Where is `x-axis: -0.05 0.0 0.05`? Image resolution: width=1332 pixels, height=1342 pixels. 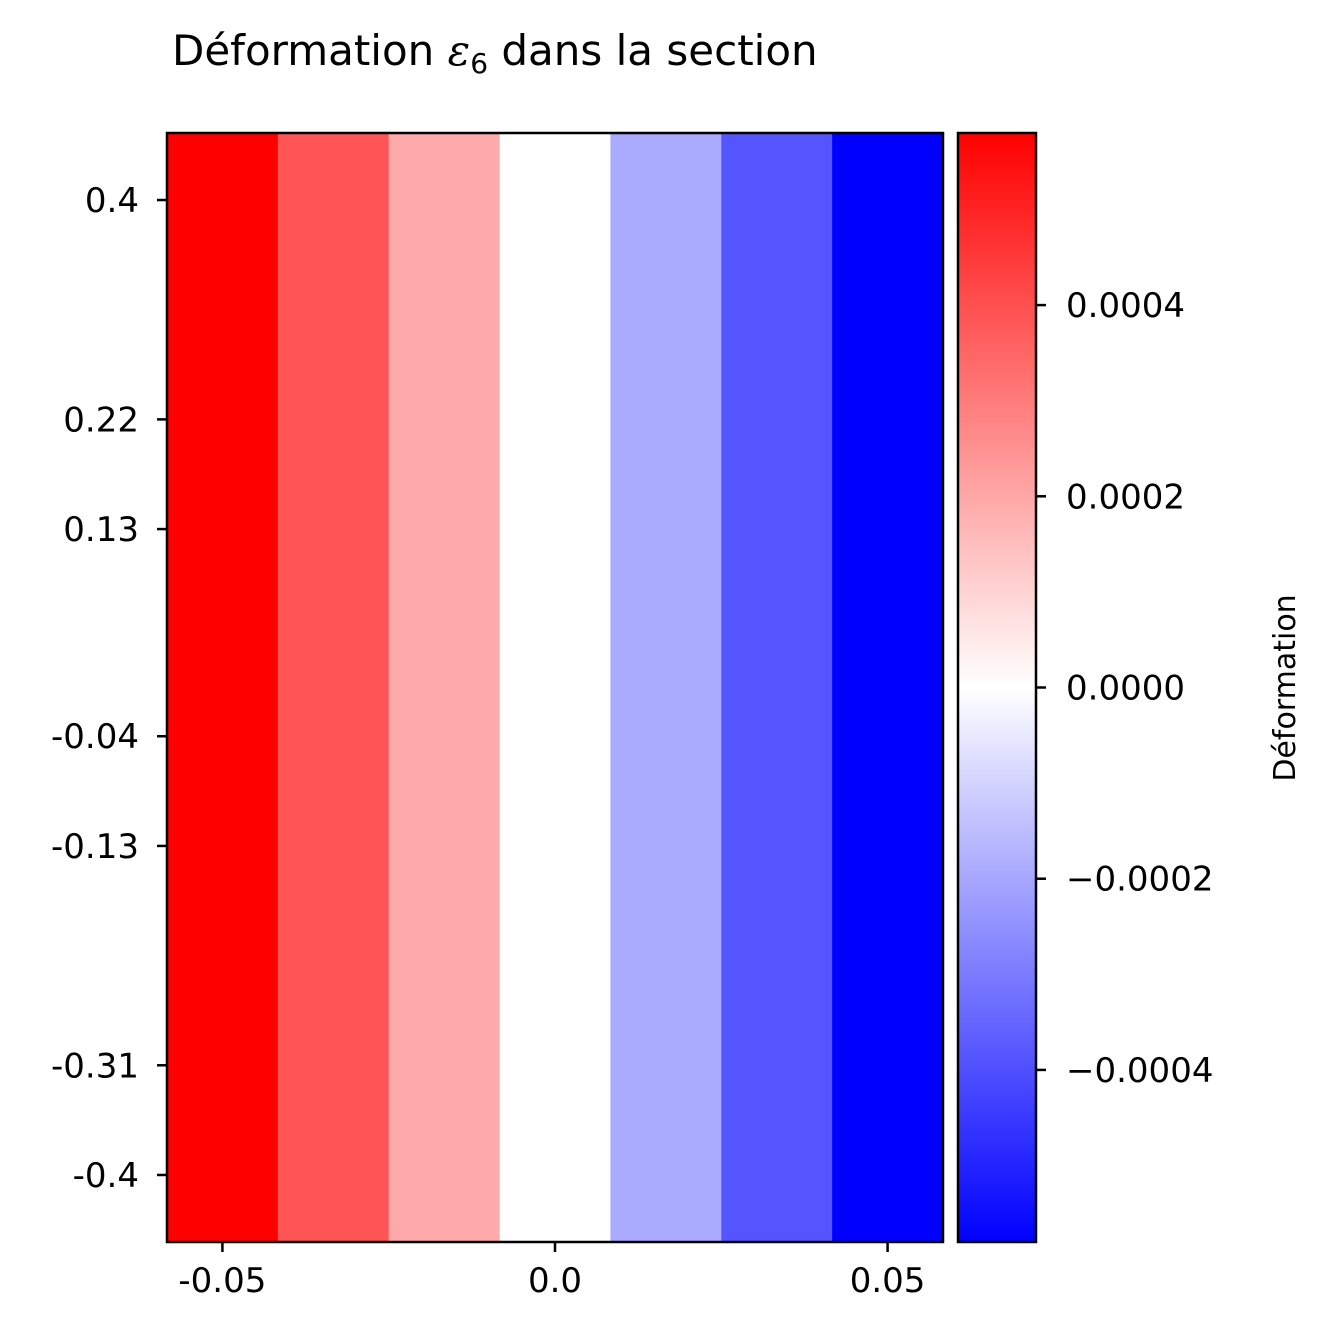
x-axis: -0.05 0.0 0.05 is located at coordinates (551, 1271).